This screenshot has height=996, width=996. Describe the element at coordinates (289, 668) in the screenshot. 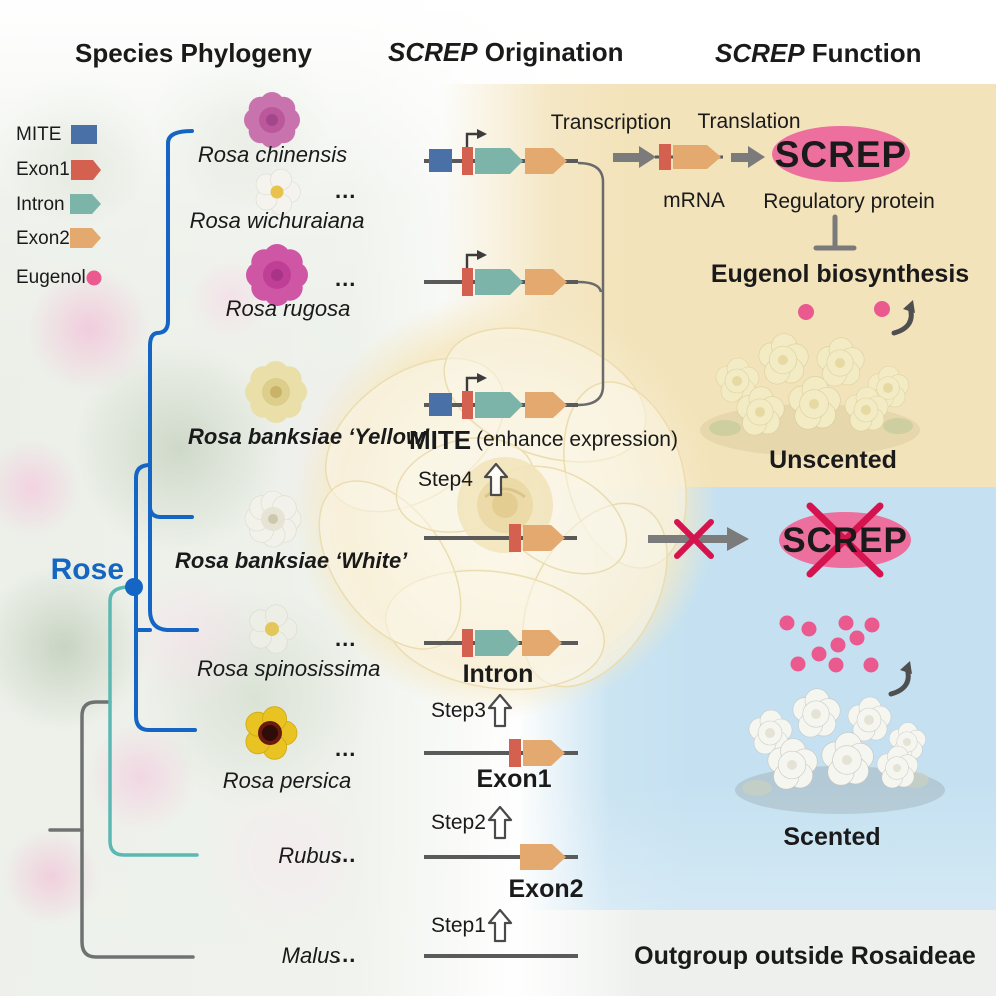

I see `species-label-spinosissima: Rosa spinosissima` at that location.